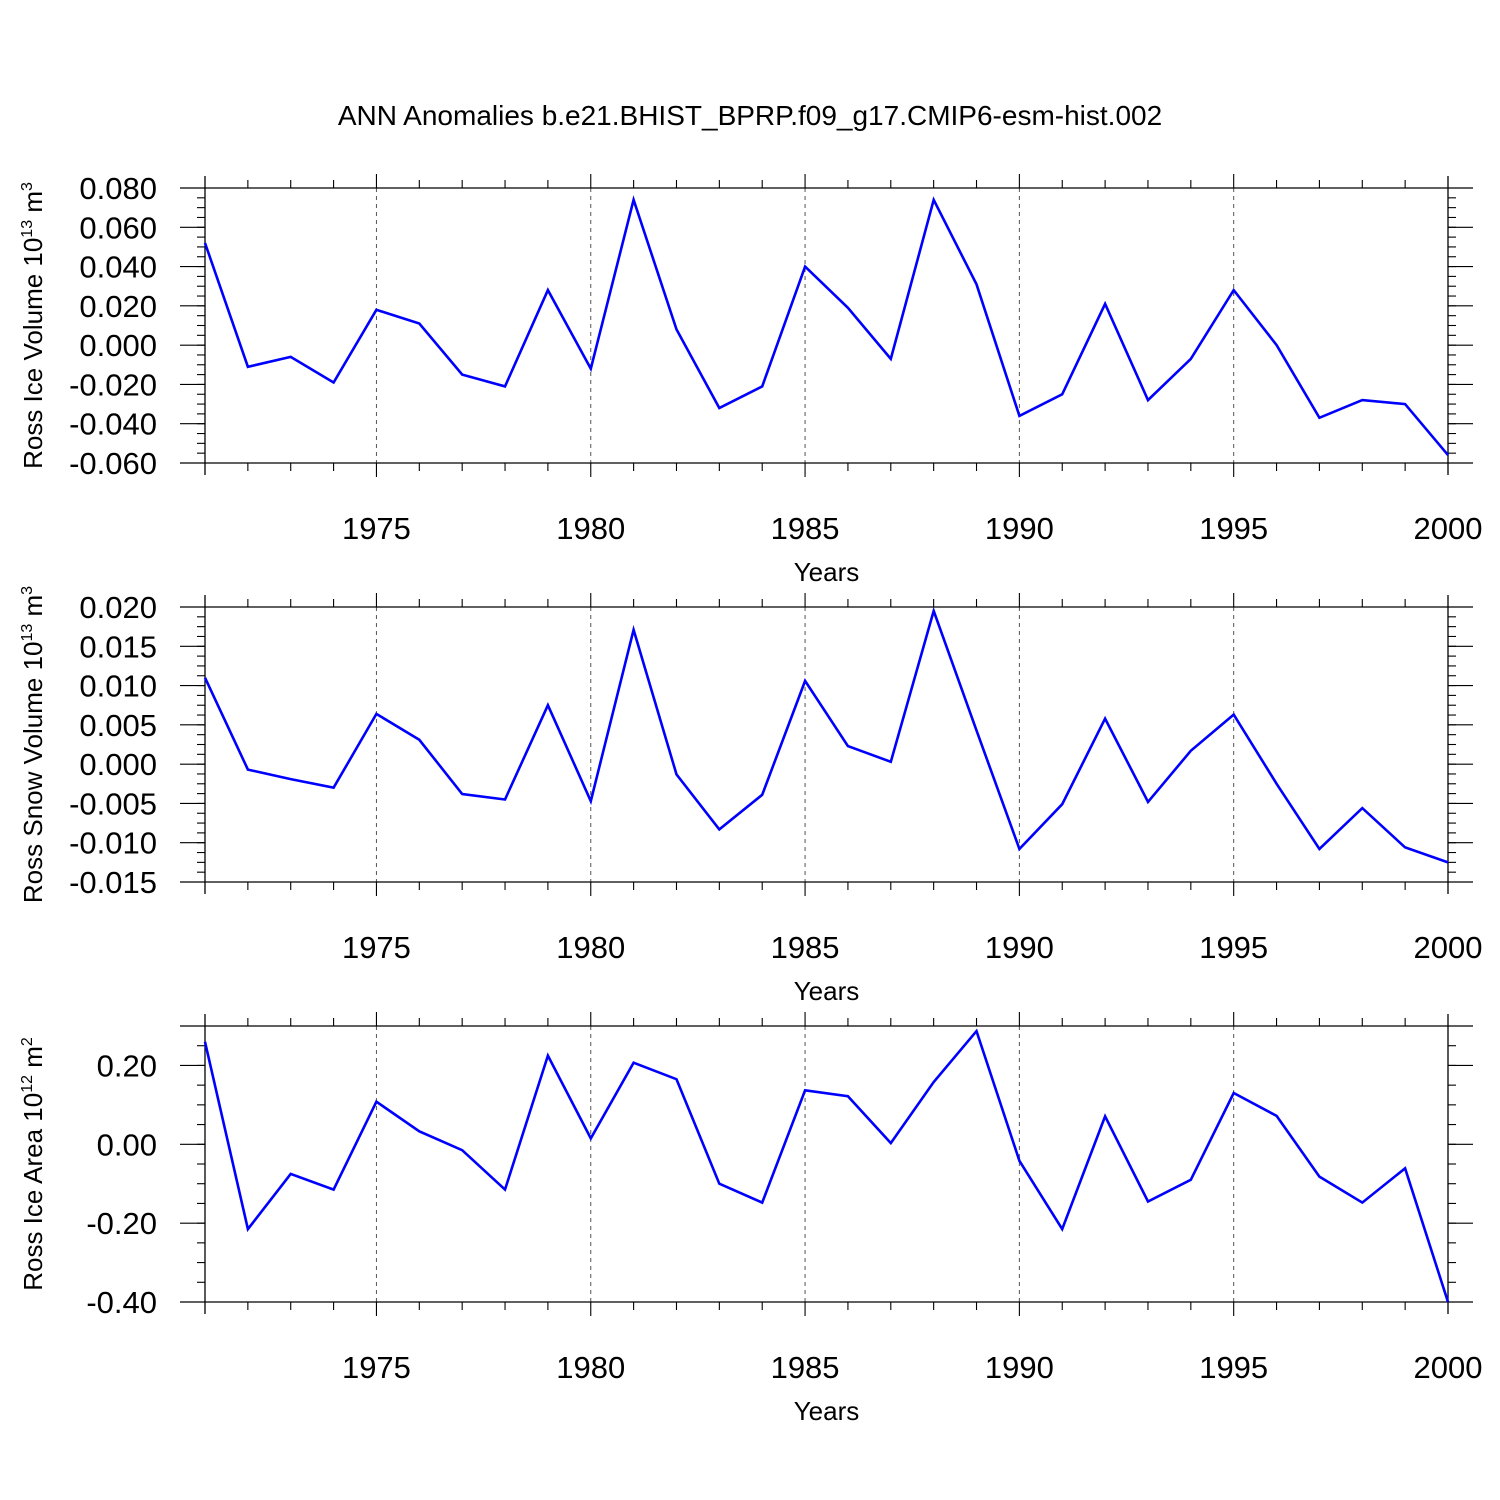  I want to click on y-tick-label: 0.080, so click(118, 188).